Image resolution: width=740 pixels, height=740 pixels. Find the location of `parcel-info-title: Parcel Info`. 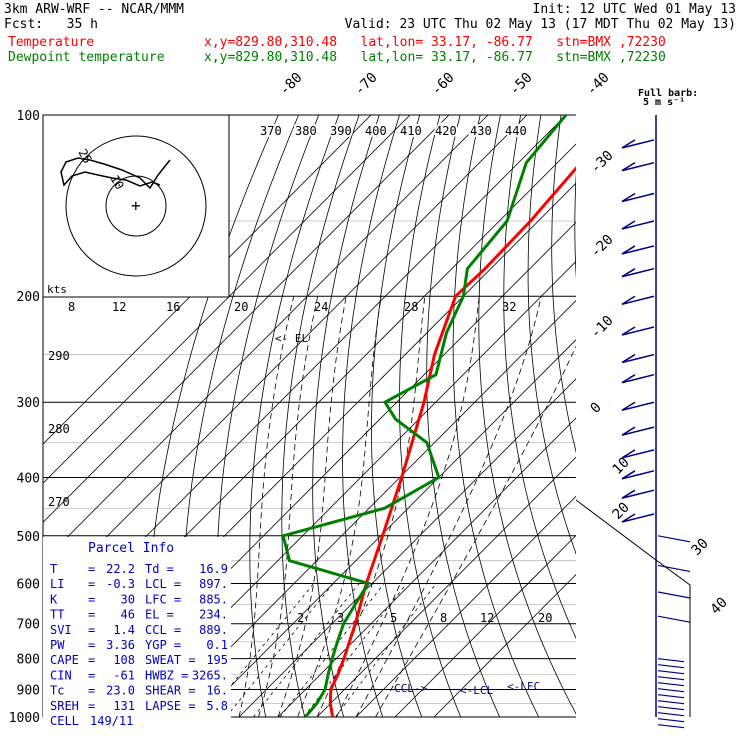

parcel-info-title: Parcel Info is located at coordinates (131, 548).